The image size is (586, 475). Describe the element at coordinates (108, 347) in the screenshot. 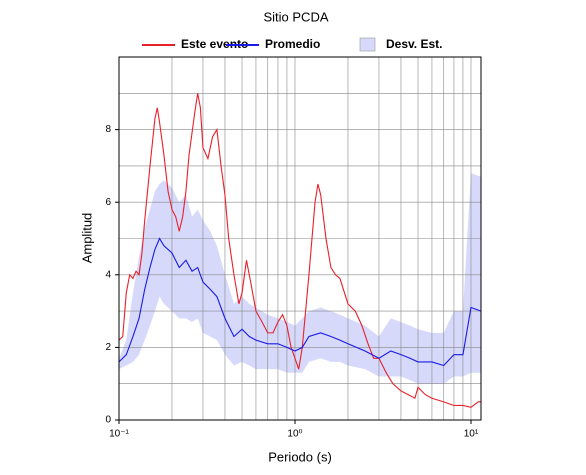

I see `y-tick-label: 2` at that location.